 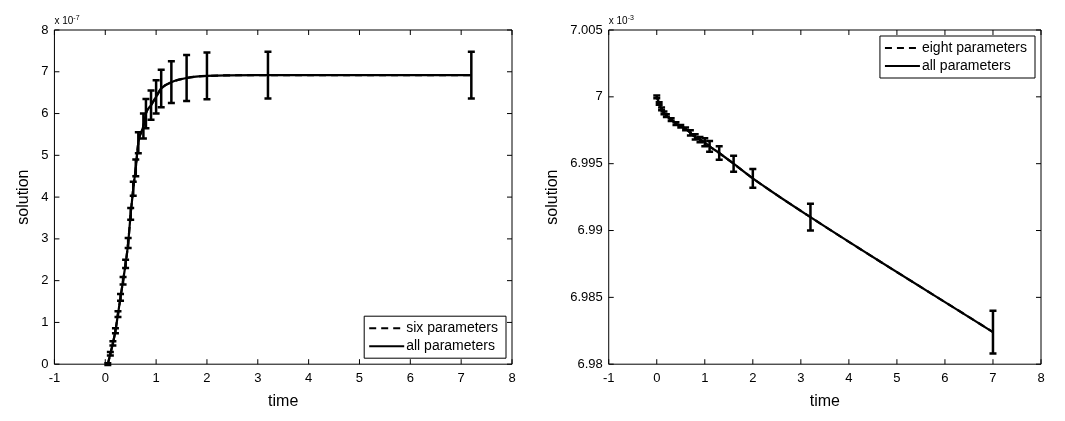 I want to click on legend-label: six parameters, so click(x=452, y=327).